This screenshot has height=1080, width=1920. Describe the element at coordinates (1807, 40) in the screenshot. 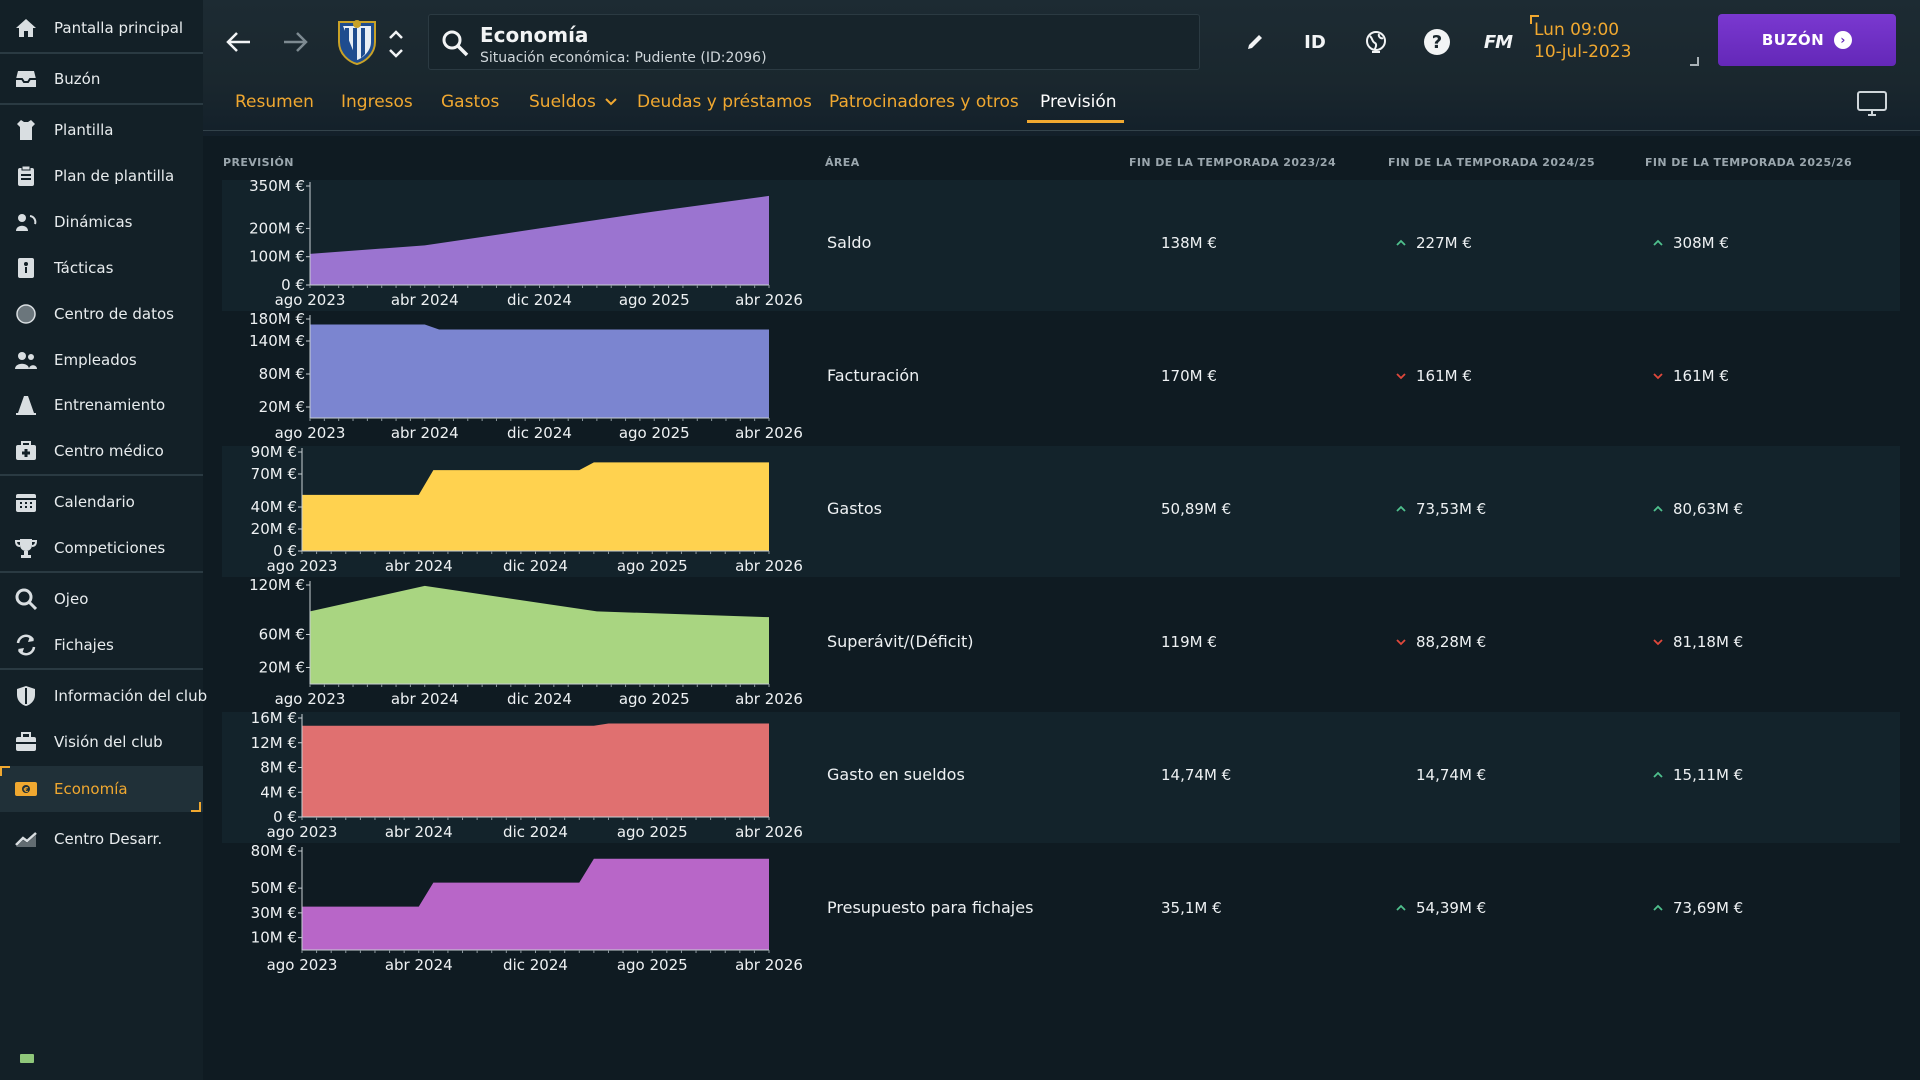

I see `inbox-continue-button: BUZÓN ›` at that location.